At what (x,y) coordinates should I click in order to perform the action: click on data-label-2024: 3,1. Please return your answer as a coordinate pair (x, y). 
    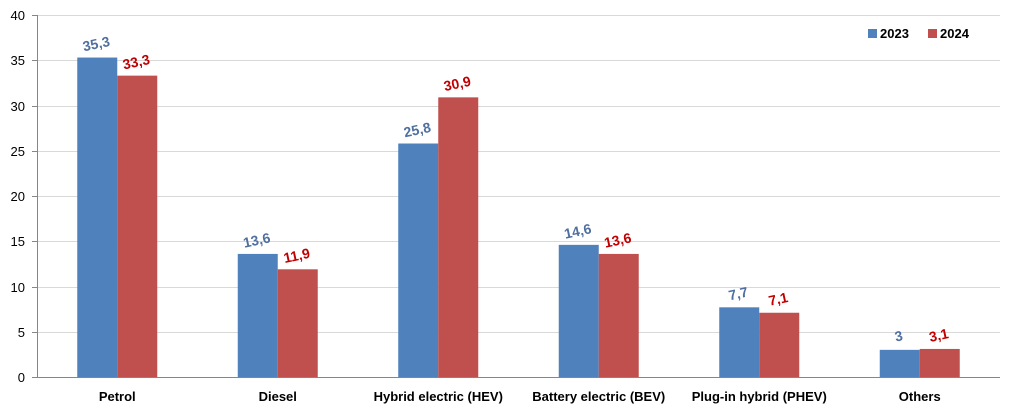
    Looking at the image, I should click on (939, 335).